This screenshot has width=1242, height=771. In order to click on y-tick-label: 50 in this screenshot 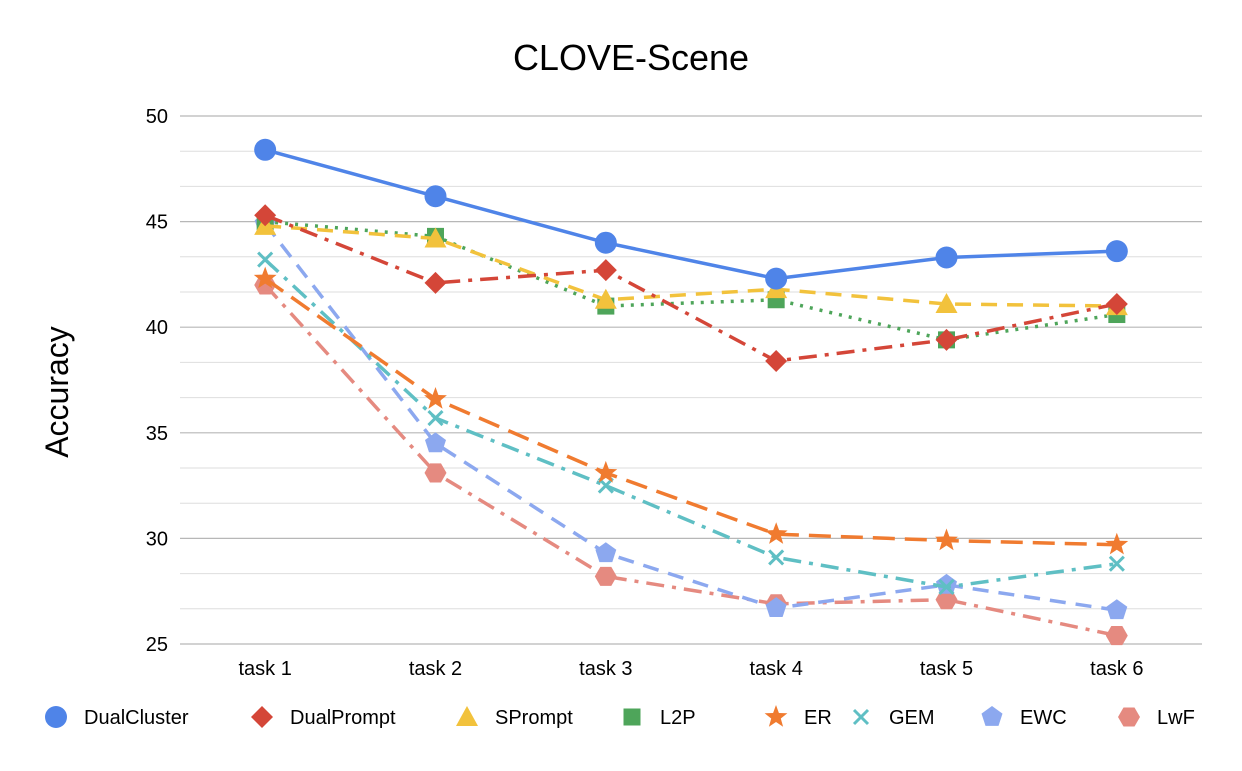, I will do `click(157, 117)`.